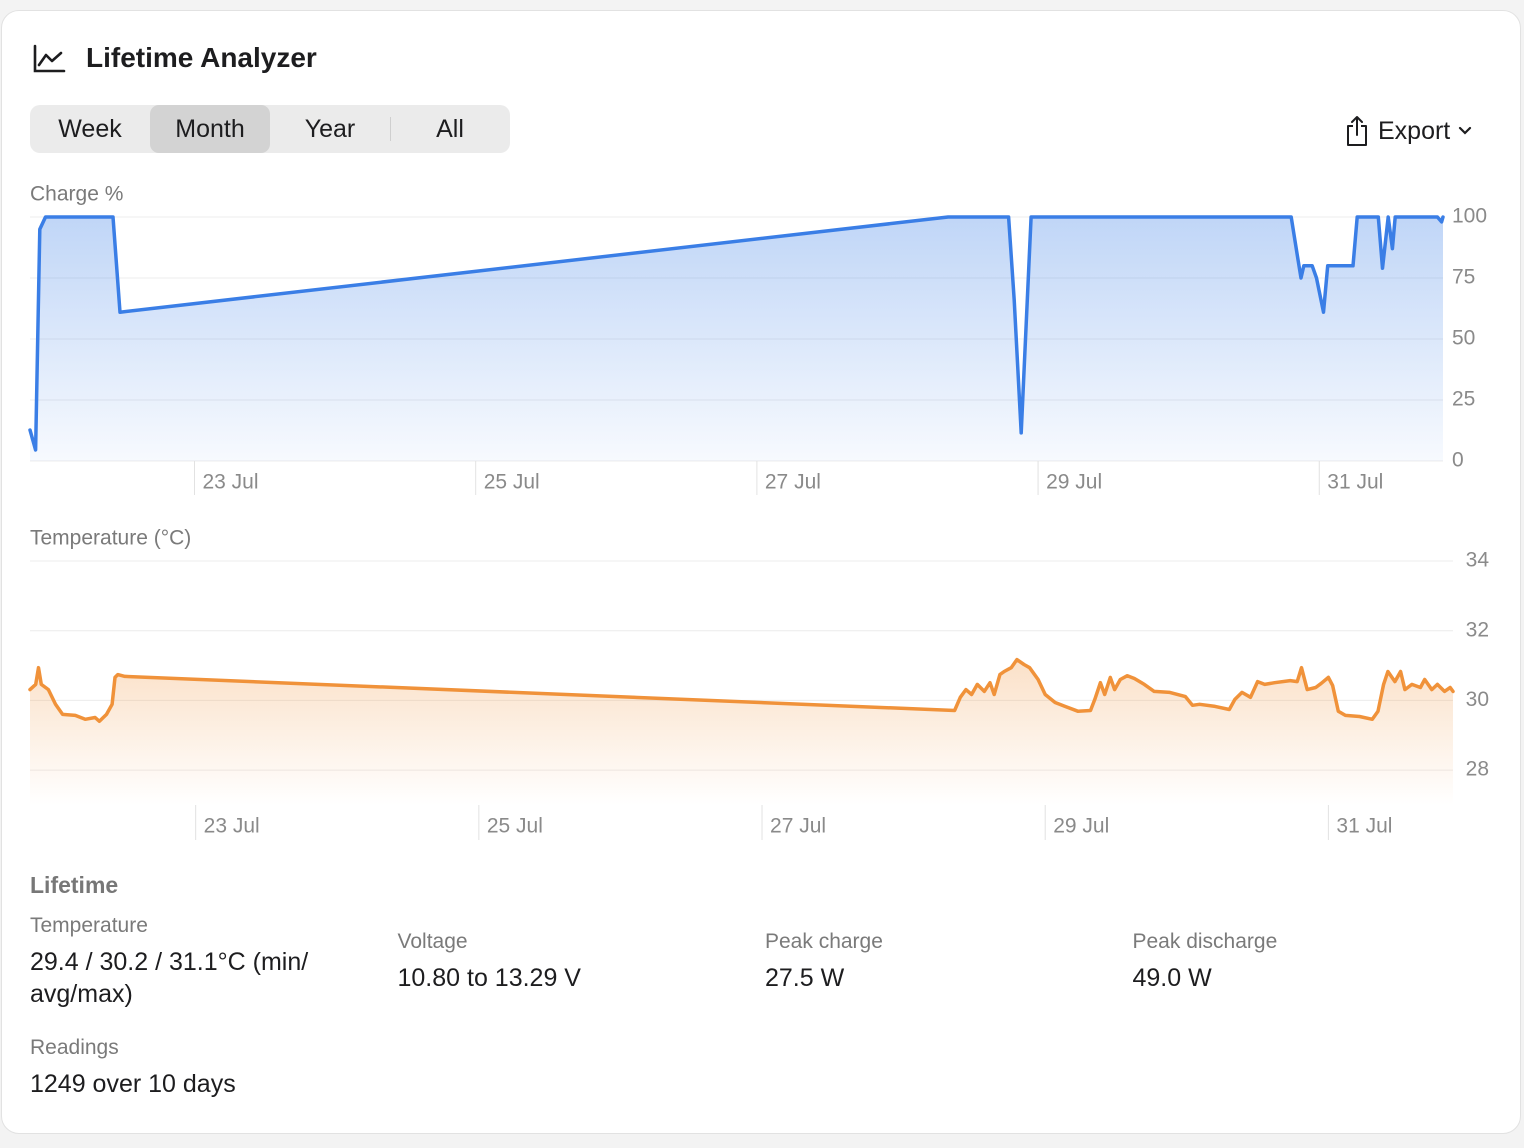  I want to click on chart-title: Charge %, so click(76, 194).